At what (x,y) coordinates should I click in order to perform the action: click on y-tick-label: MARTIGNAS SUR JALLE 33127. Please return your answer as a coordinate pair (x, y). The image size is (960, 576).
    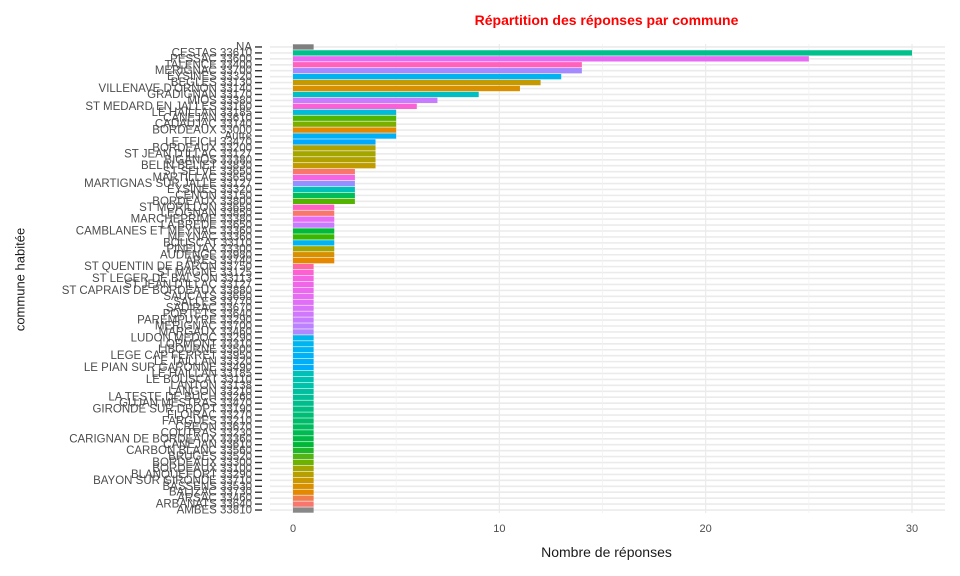
    Looking at the image, I should click on (168, 184).